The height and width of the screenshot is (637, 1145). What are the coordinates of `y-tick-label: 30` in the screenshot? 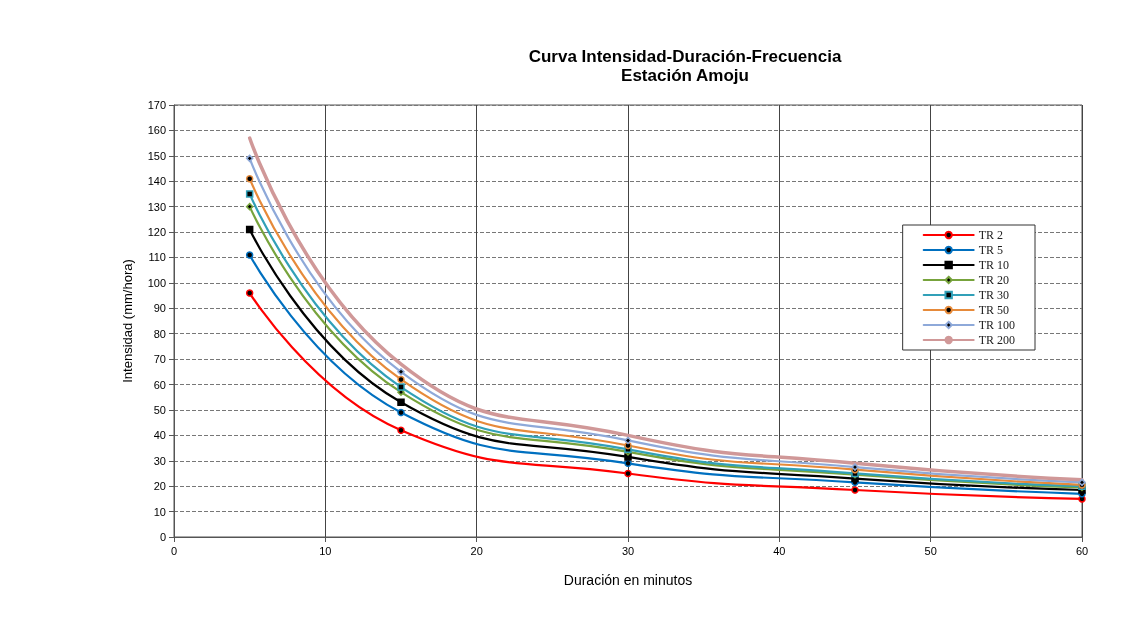 It's located at (159, 460).